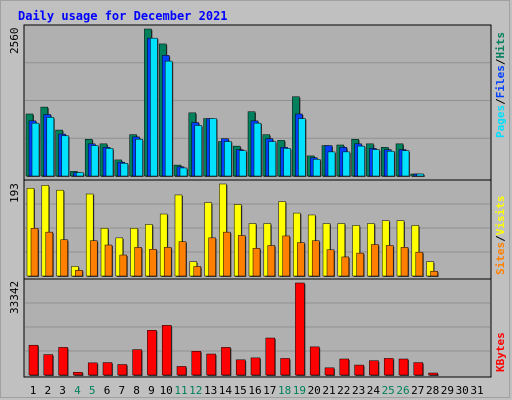 This screenshot has width=512, height=400. Describe the element at coordinates (14, 41) in the screenshot. I see `top-ymax-label: 2560` at that location.